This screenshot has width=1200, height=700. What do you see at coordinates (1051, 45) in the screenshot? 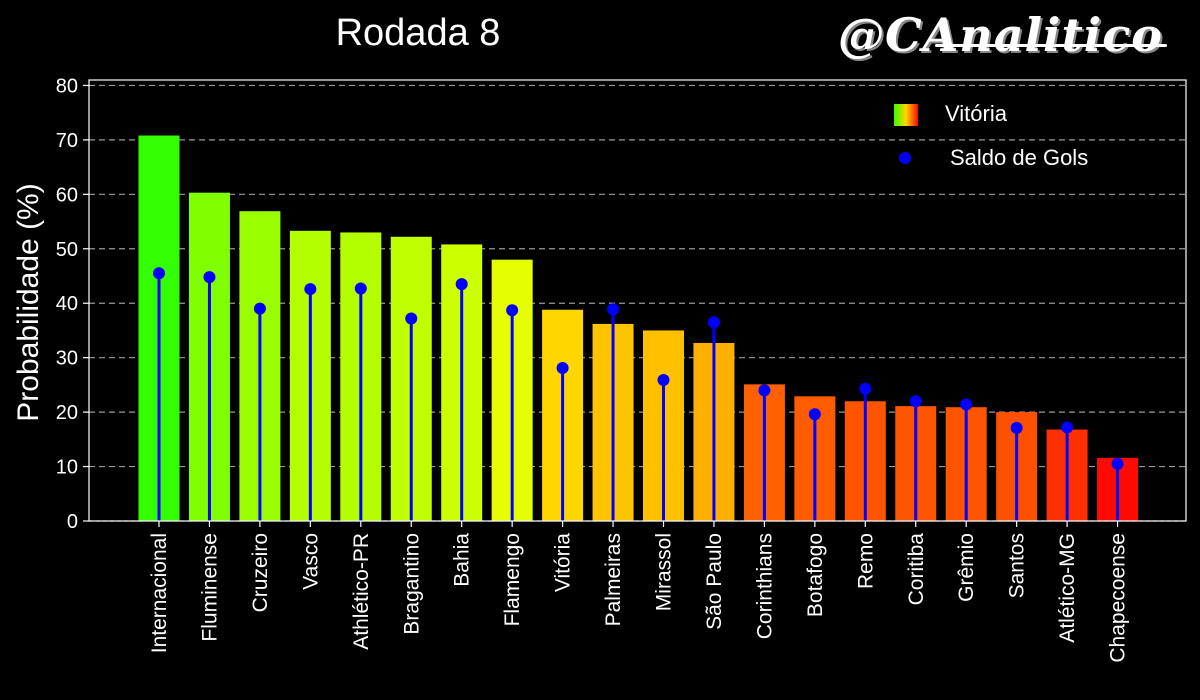
I see `brand-underline` at bounding box center [1051, 45].